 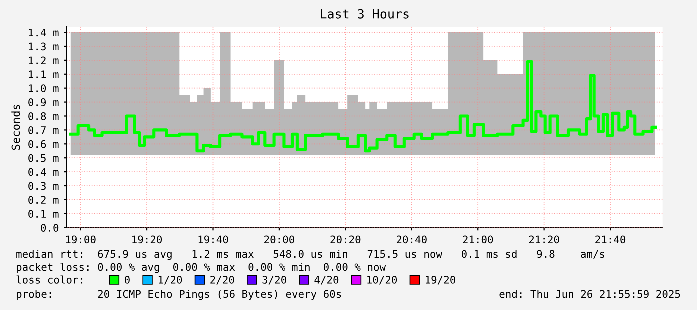 I want to click on legend-label: 1/20, so click(x=170, y=280).